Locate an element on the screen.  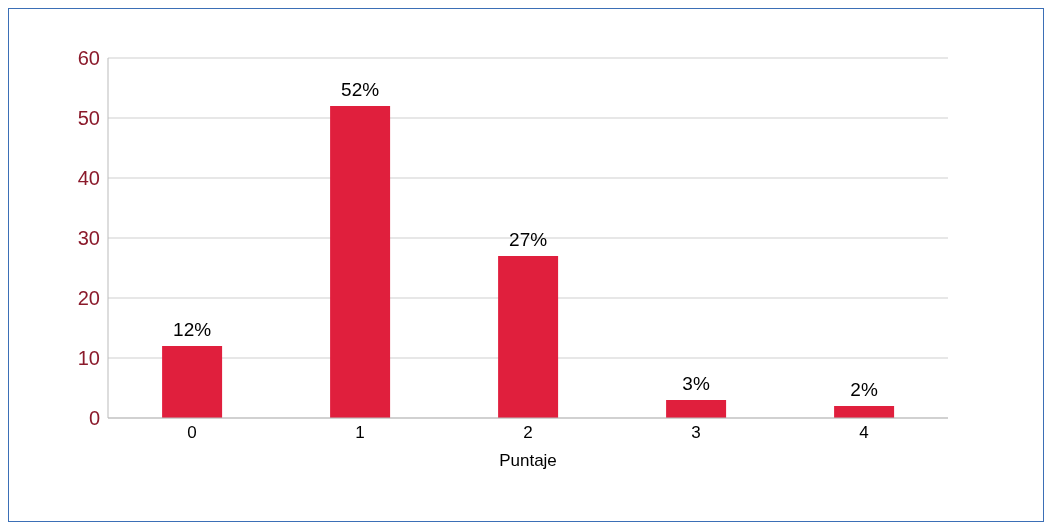
x-tick-label: 2 is located at coordinates (528, 433).